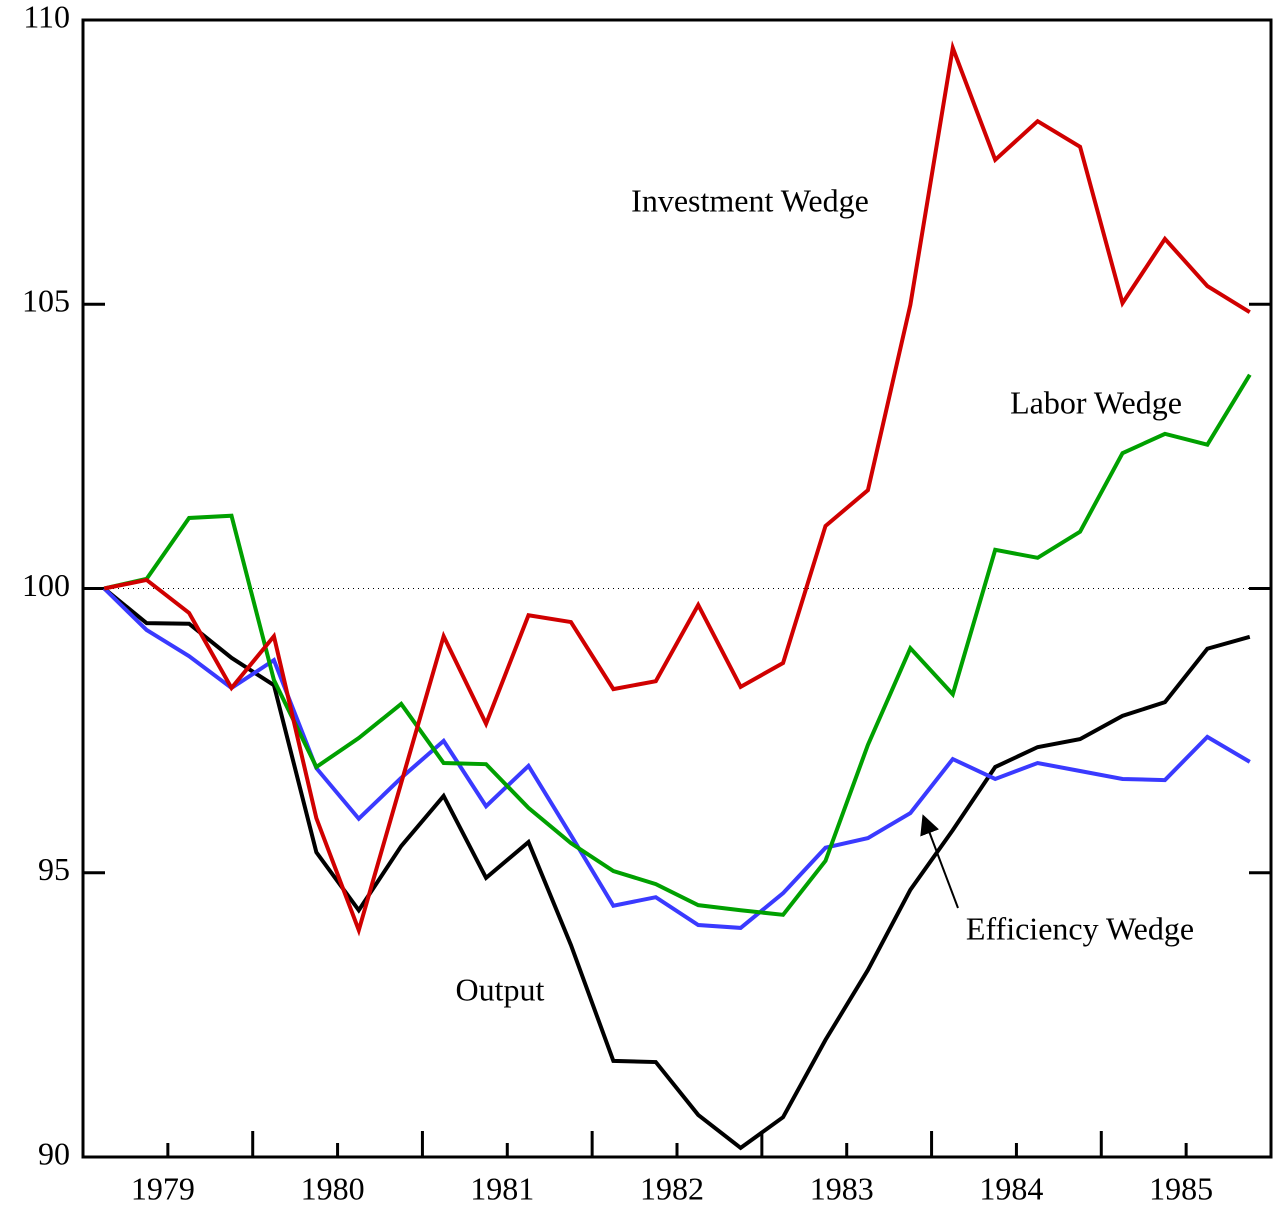  Describe the element at coordinates (1096, 402) in the screenshot. I see `series-annotation: Labor Wedge` at that location.